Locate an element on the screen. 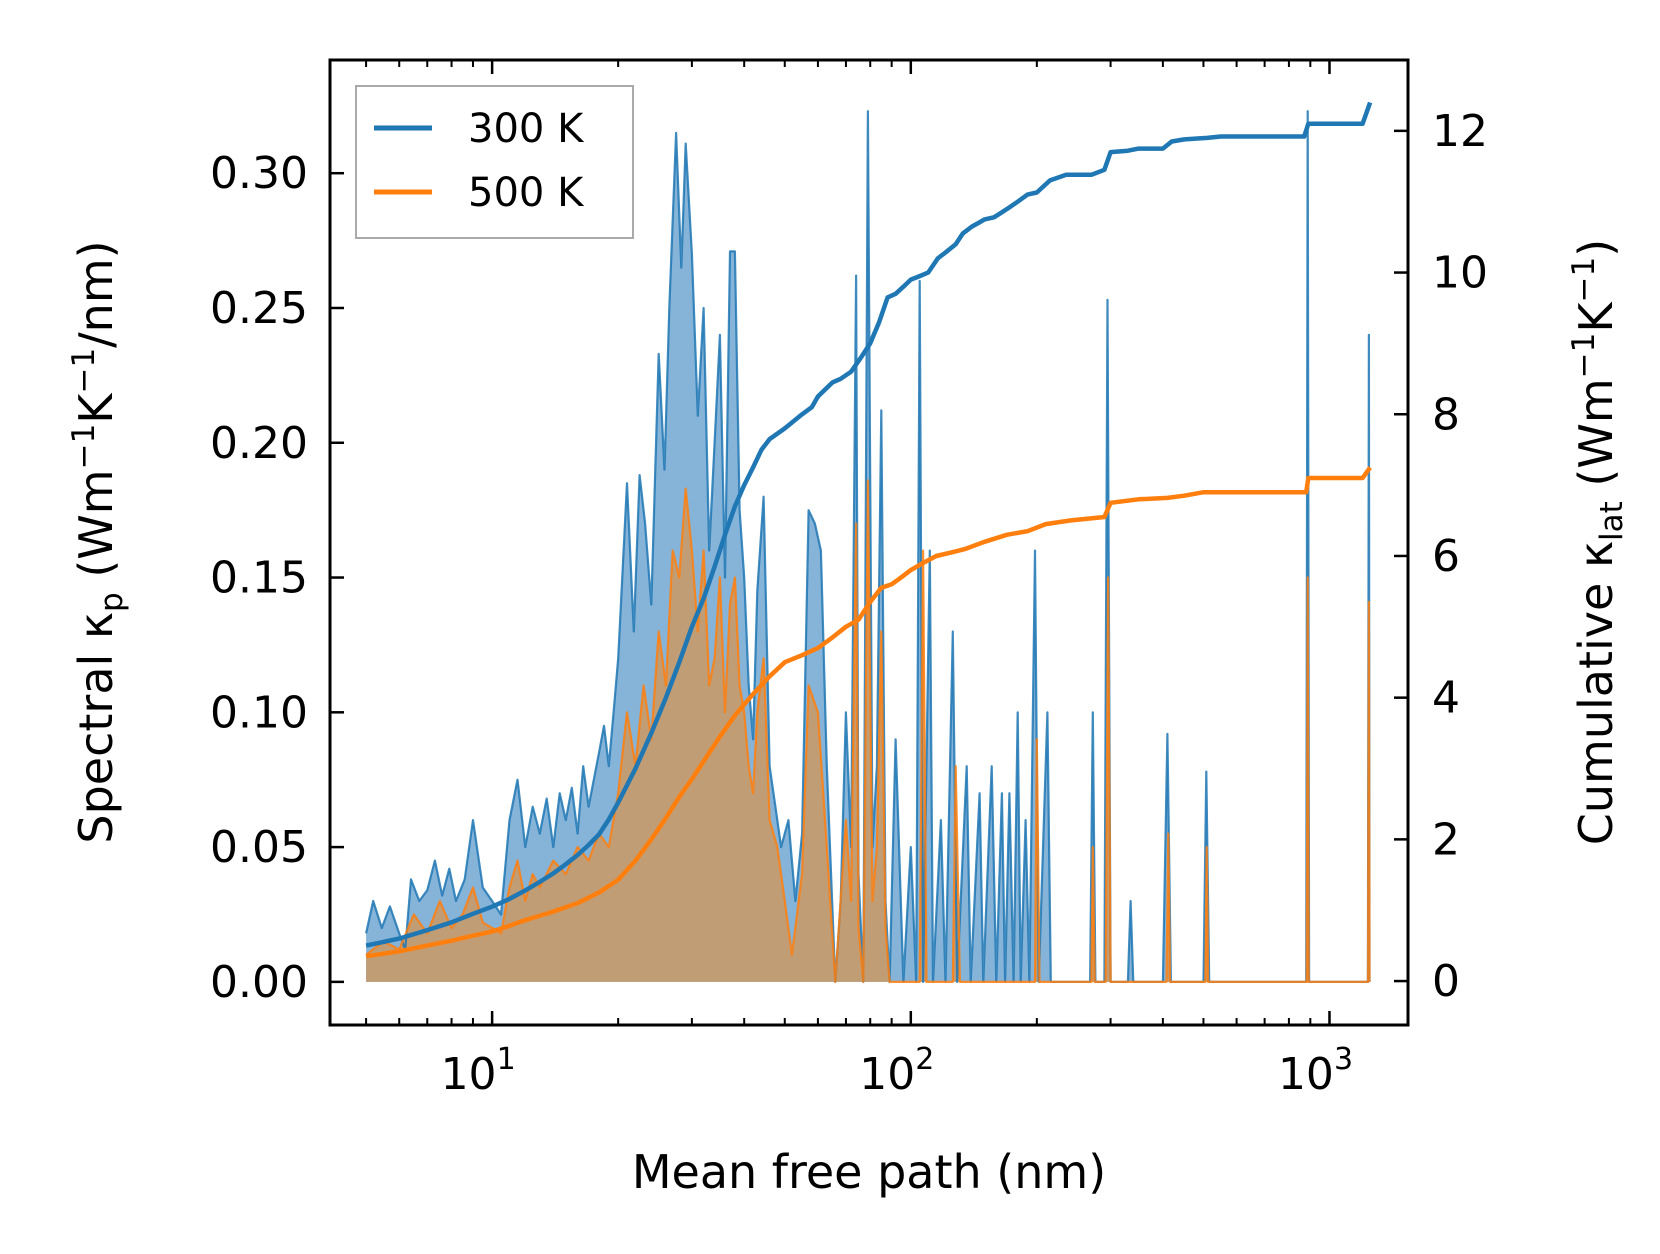  right-label-pre: Cumulative κ is located at coordinates (1596, 693).